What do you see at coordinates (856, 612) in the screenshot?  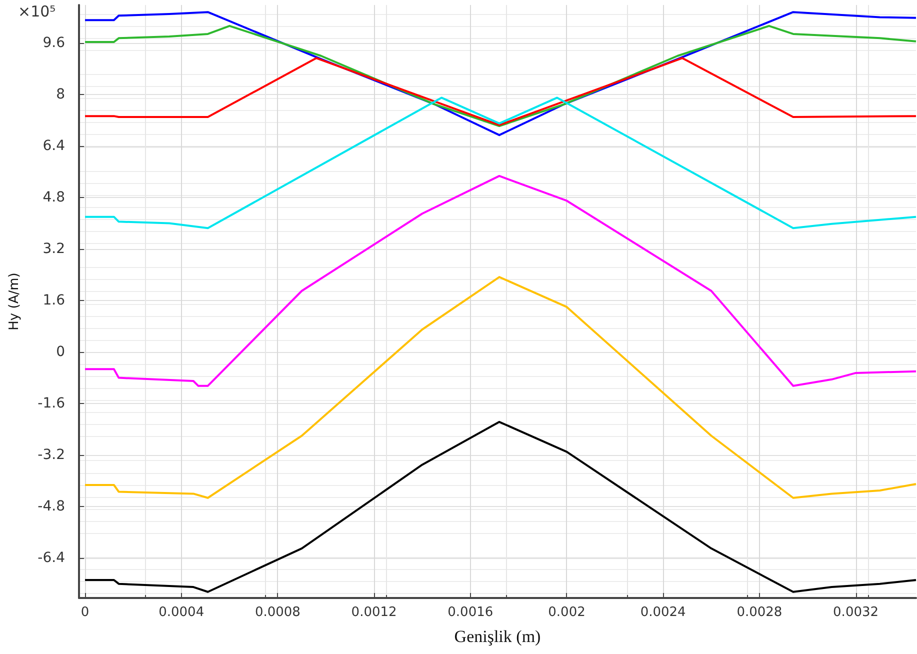 I see `x-tick-label: 0.0032` at bounding box center [856, 612].